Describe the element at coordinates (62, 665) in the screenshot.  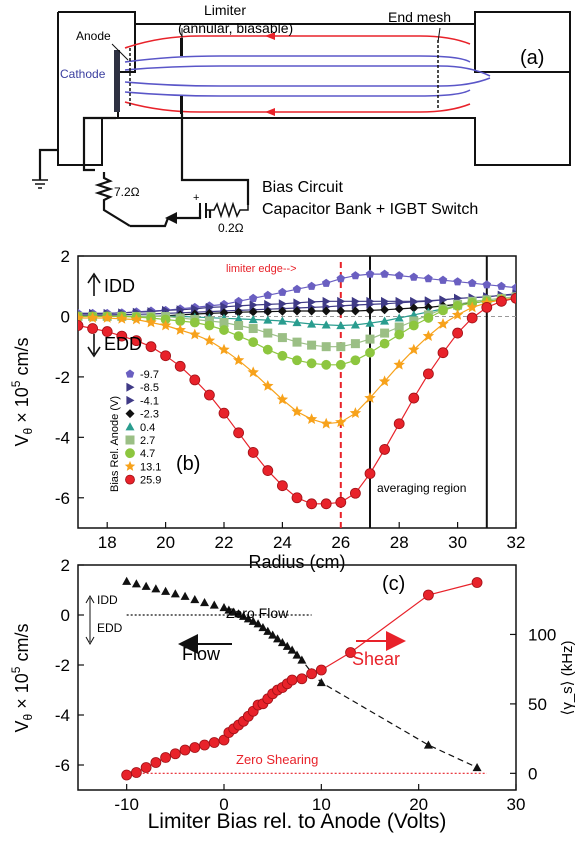
I see `c-ytick-label: -2` at that location.